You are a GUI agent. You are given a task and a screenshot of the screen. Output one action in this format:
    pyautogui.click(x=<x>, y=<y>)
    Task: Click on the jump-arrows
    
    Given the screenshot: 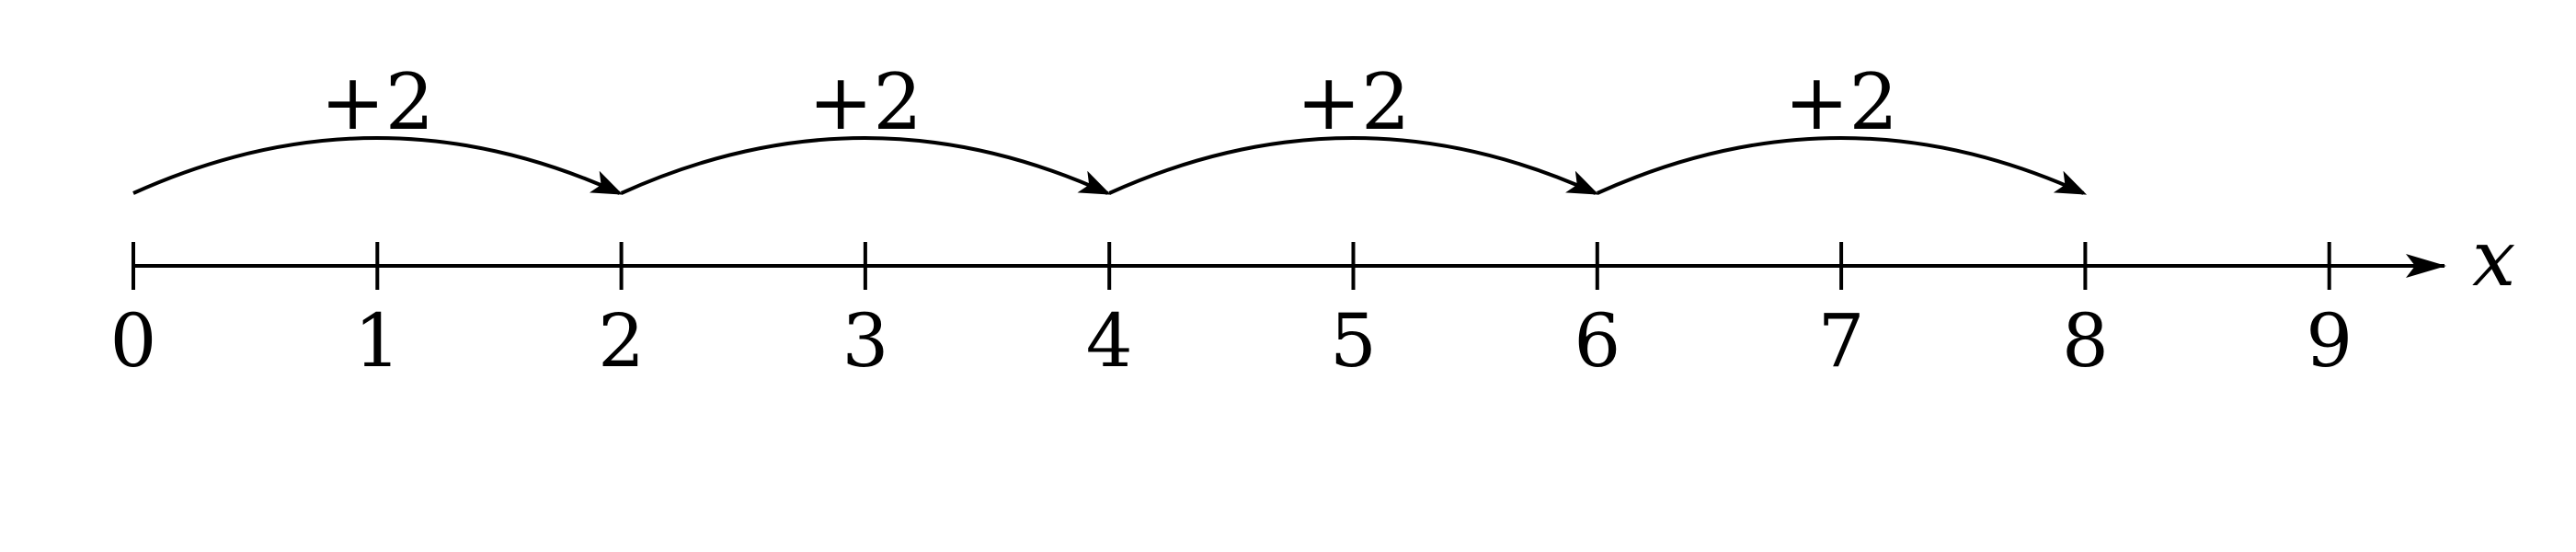 What is the action you would take?
    pyautogui.click(x=1110, y=165)
    